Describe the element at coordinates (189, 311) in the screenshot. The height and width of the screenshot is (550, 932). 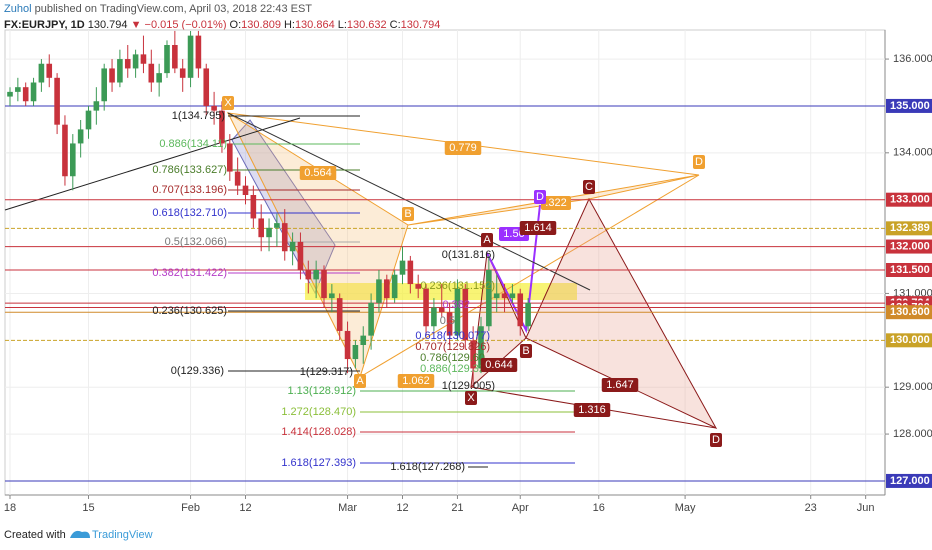
I see `fib-label: 0.236(130.625)` at that location.